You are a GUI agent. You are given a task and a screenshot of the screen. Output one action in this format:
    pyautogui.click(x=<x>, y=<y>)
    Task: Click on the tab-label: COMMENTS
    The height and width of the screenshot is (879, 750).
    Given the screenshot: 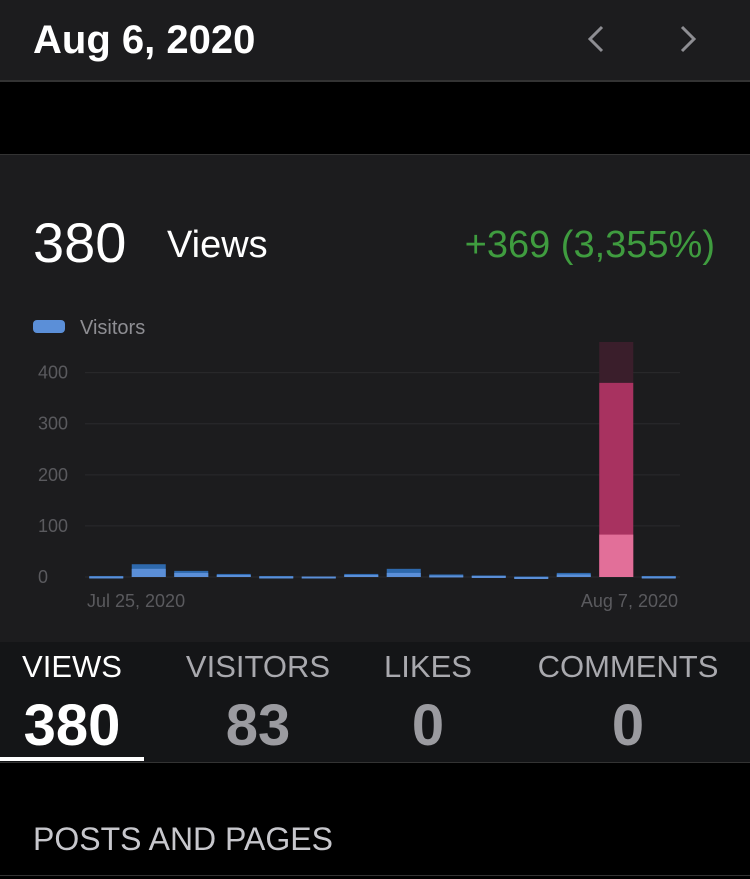 What is the action you would take?
    pyautogui.click(x=628, y=666)
    